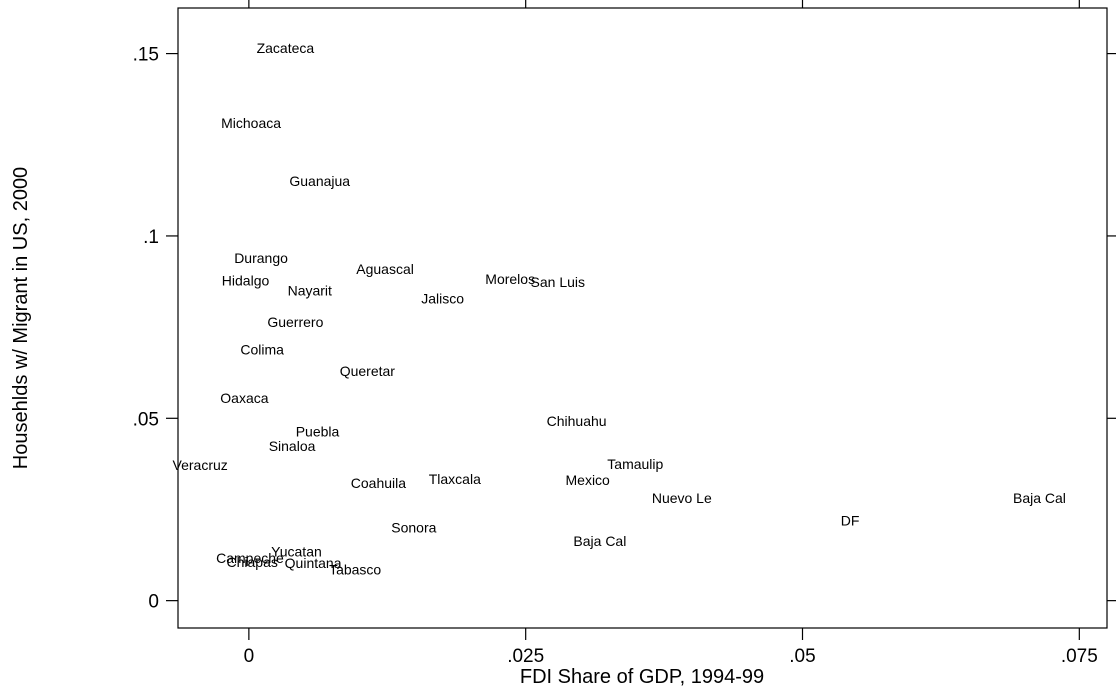 The width and height of the screenshot is (1116, 690). What do you see at coordinates (455, 479) in the screenshot?
I see `point-label: Tlaxcala` at bounding box center [455, 479].